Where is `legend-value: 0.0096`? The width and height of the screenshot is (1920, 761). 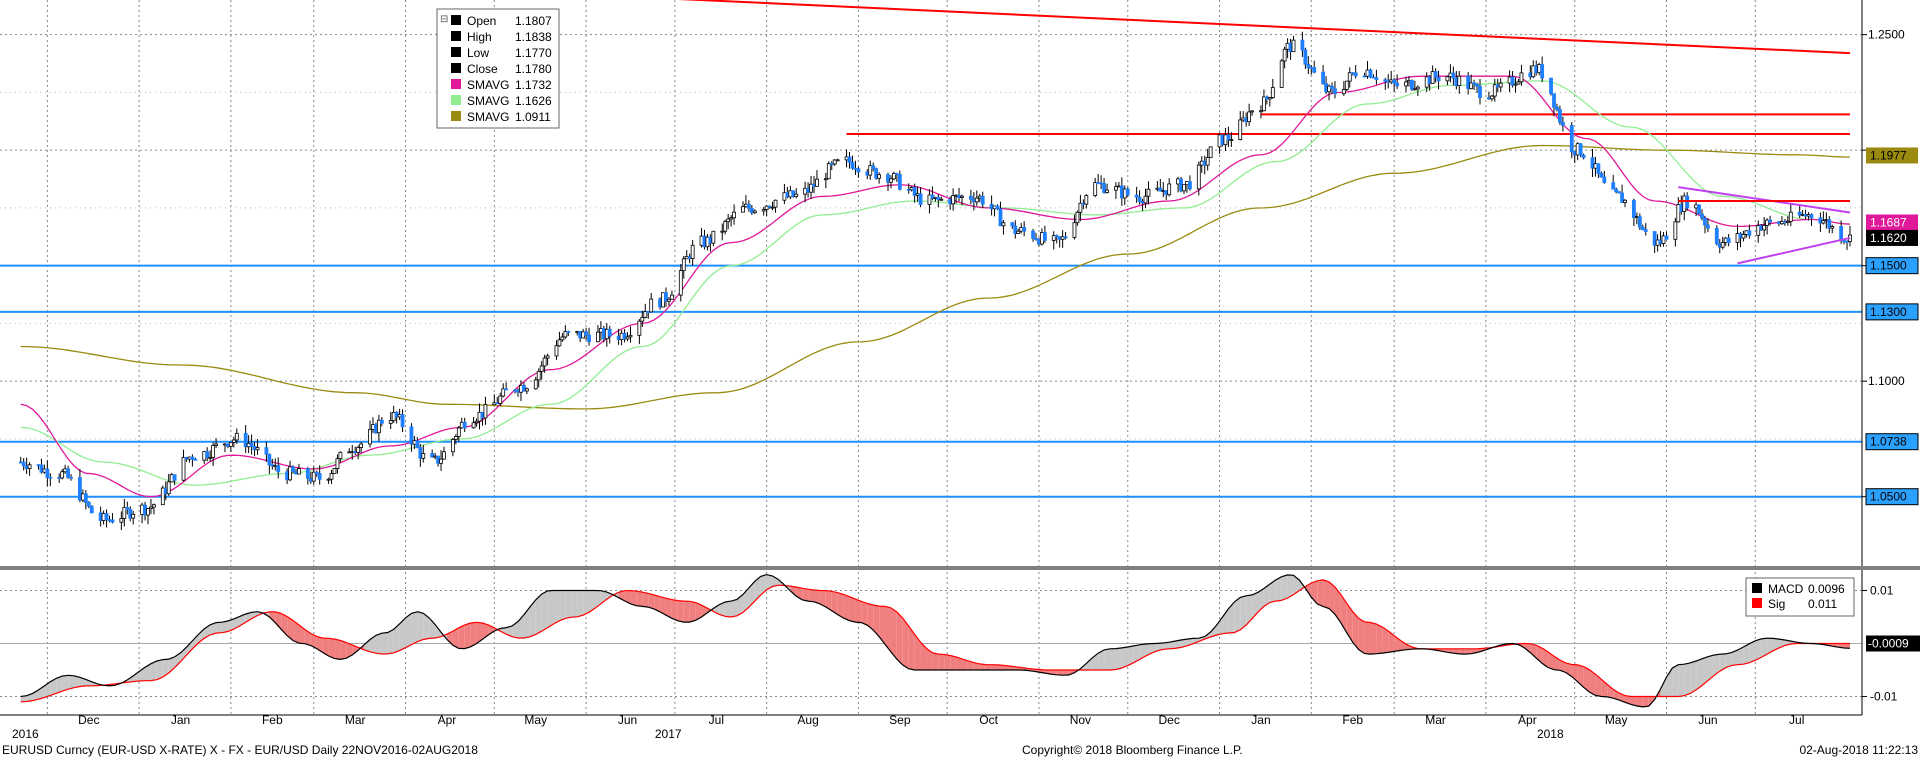
legend-value: 0.0096 is located at coordinates (1826, 589).